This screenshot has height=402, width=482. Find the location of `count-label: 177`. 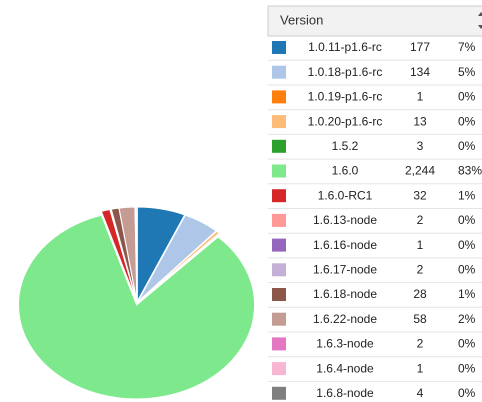

count-label: 177 is located at coordinates (420, 47).